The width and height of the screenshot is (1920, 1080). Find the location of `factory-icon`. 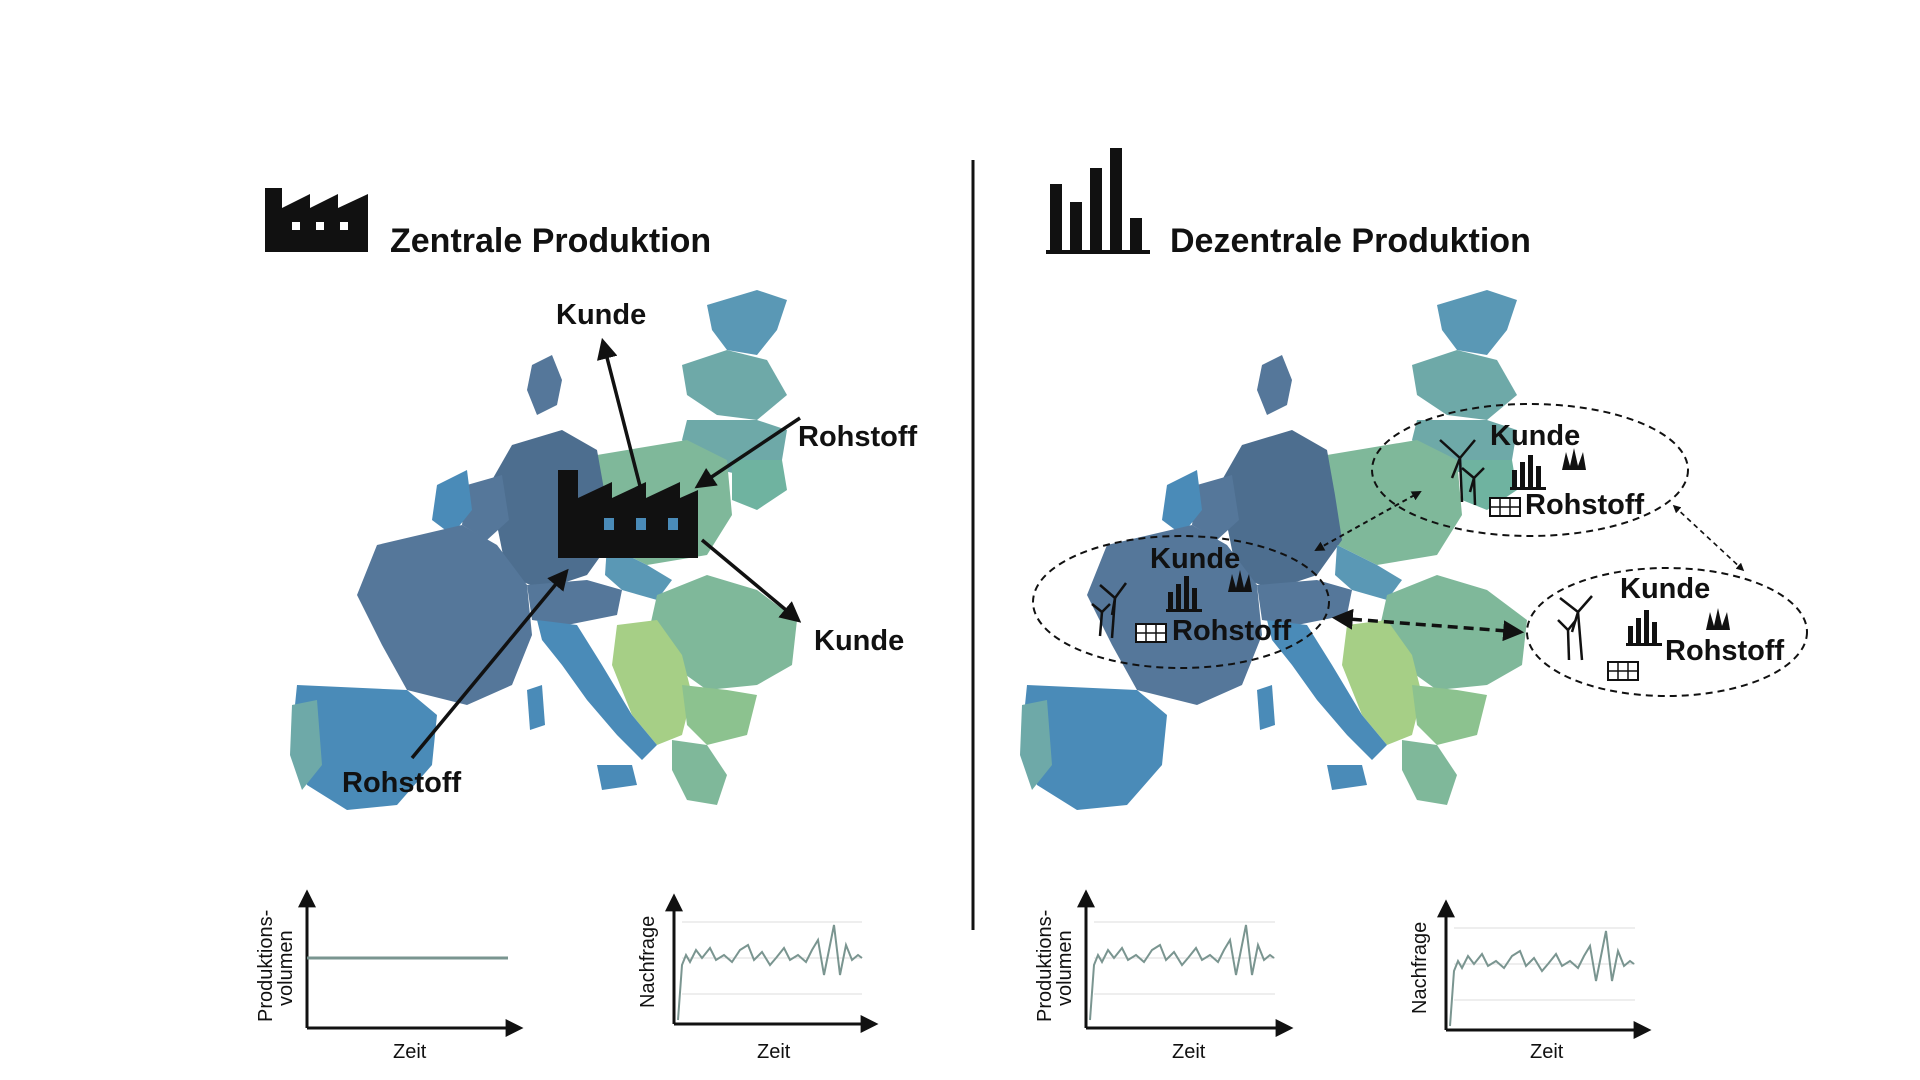

factory-icon is located at coordinates (316, 220).